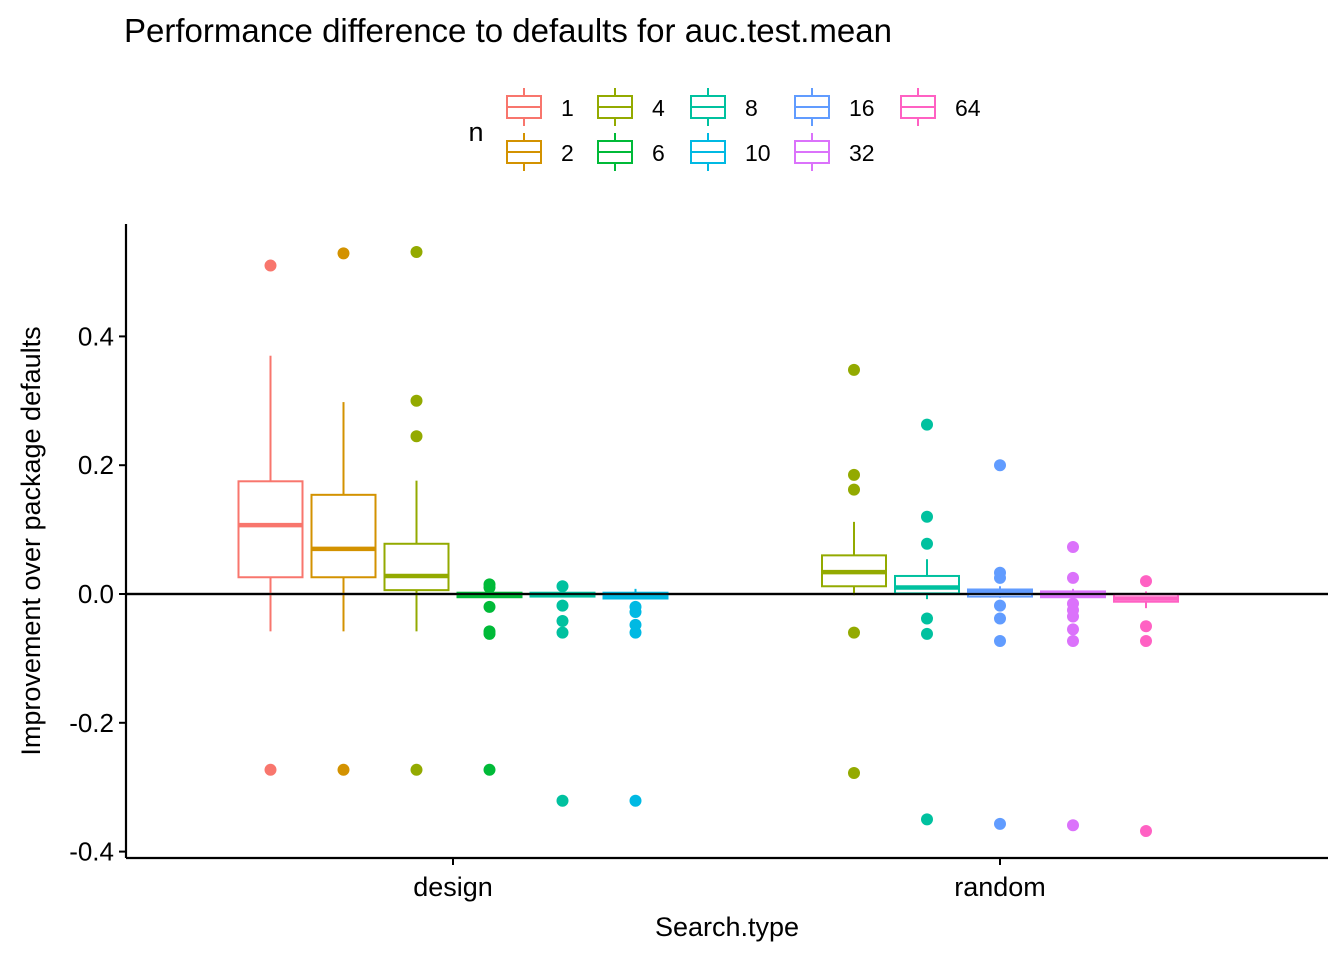 The image size is (1344, 960). Describe the element at coordinates (489, 677) in the screenshot. I see `box-design-n6` at that location.